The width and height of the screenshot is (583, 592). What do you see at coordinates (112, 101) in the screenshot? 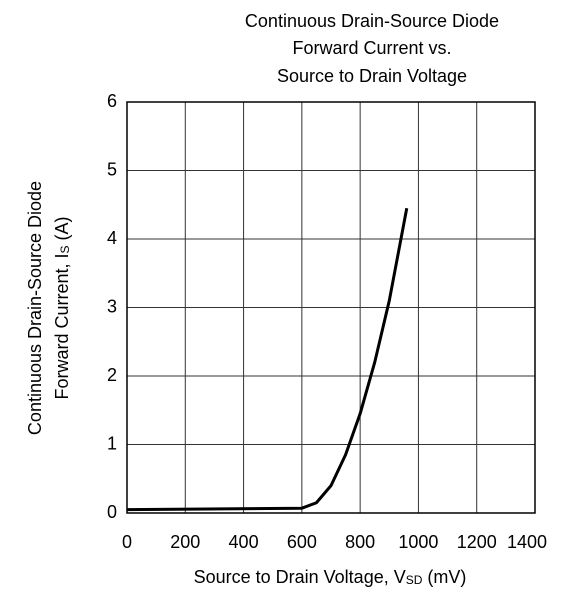
I see `y-tick-label: 6` at bounding box center [112, 101].